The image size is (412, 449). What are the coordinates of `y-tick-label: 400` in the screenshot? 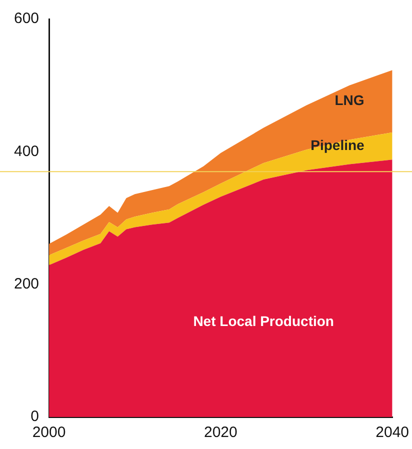 It's located at (27, 151).